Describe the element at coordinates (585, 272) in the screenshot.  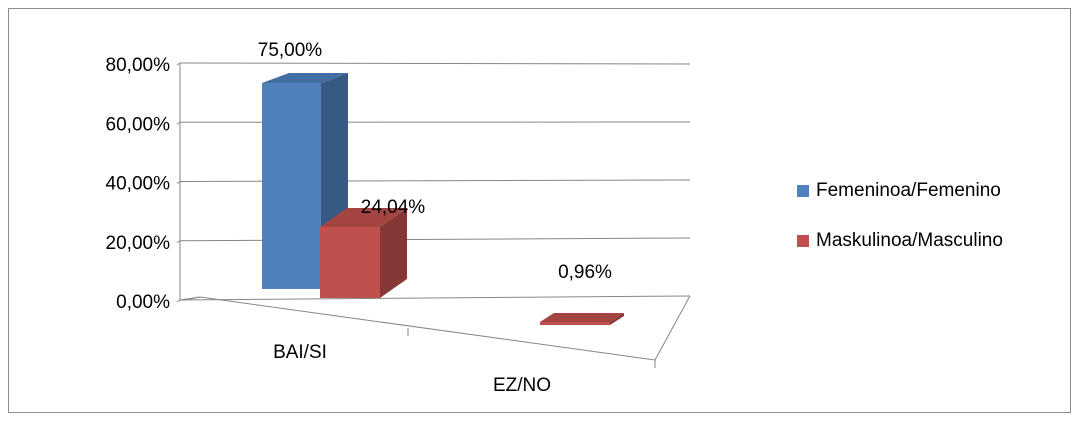
I see `data-label: 0,96%` at that location.